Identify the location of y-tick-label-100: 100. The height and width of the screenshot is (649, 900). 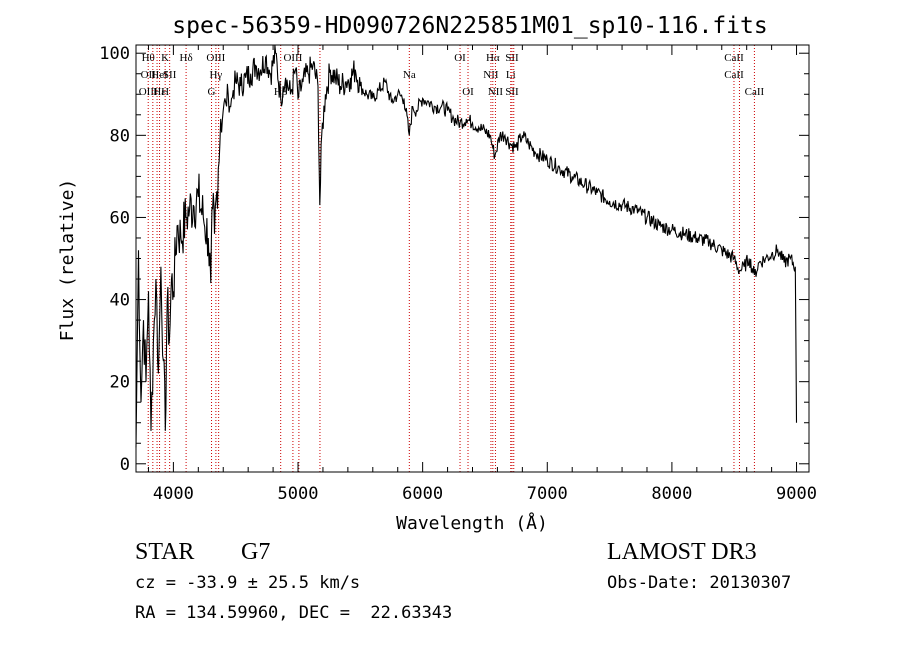
(114, 54).